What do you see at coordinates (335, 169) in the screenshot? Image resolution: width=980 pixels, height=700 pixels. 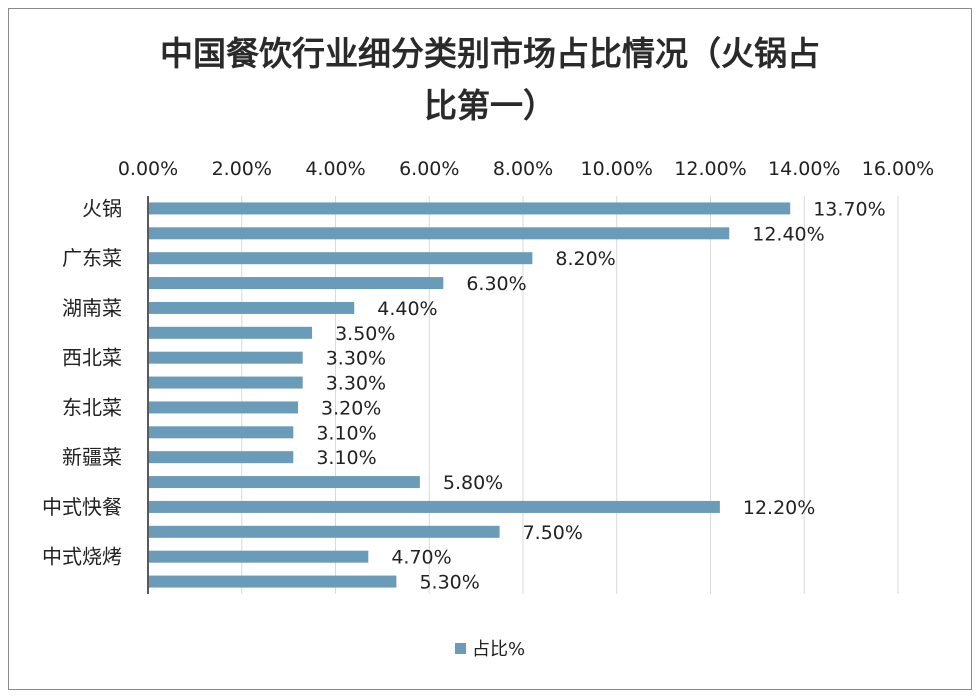 I see `x-tick-label: 4.00%` at bounding box center [335, 169].